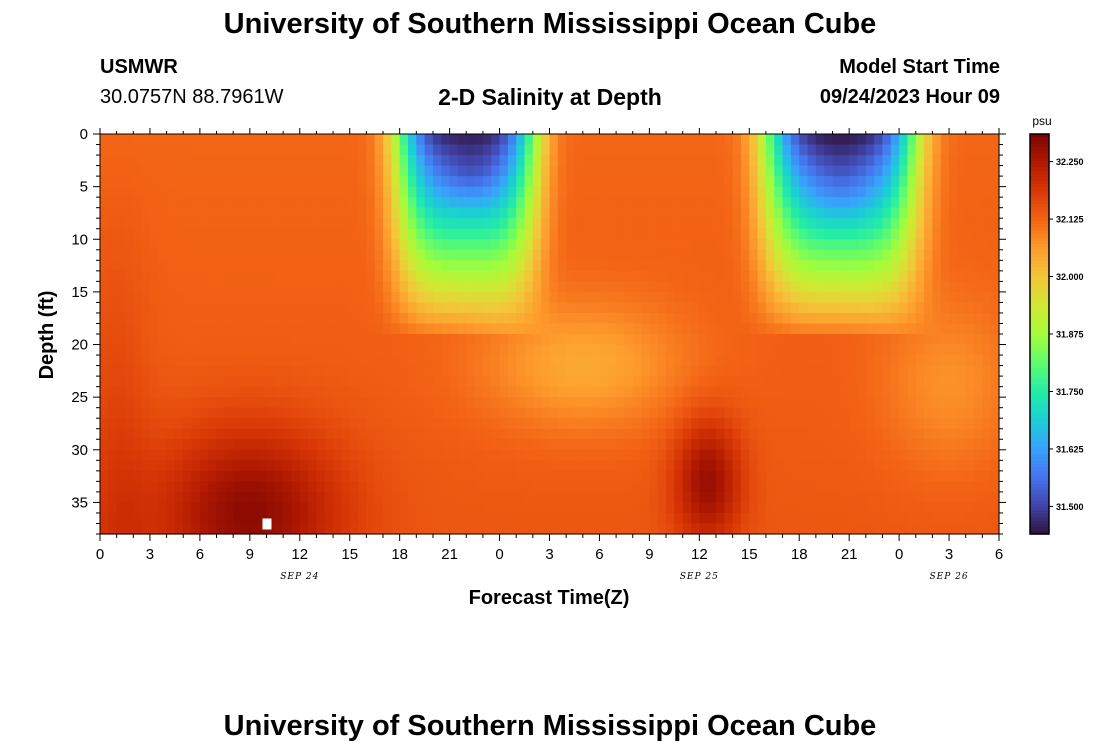  Describe the element at coordinates (100, 554) in the screenshot. I see `x-tick-label: 0` at that location.